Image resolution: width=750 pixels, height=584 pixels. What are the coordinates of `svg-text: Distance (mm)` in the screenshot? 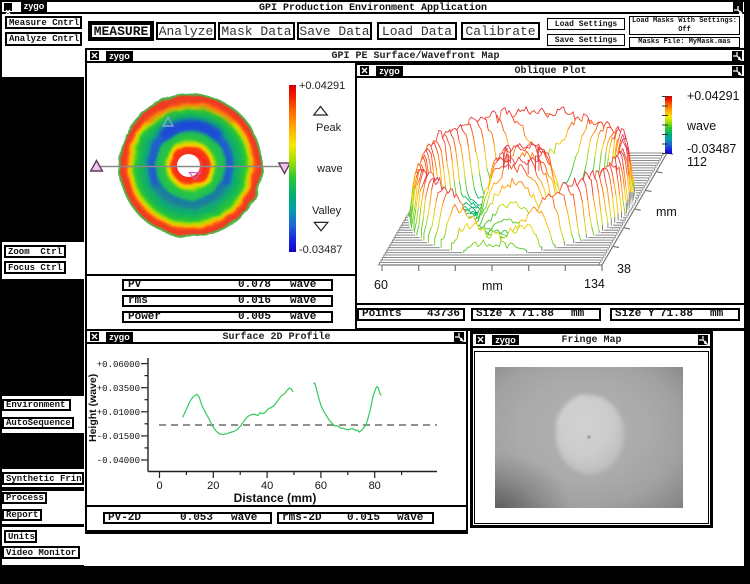 It's located at (275, 498).